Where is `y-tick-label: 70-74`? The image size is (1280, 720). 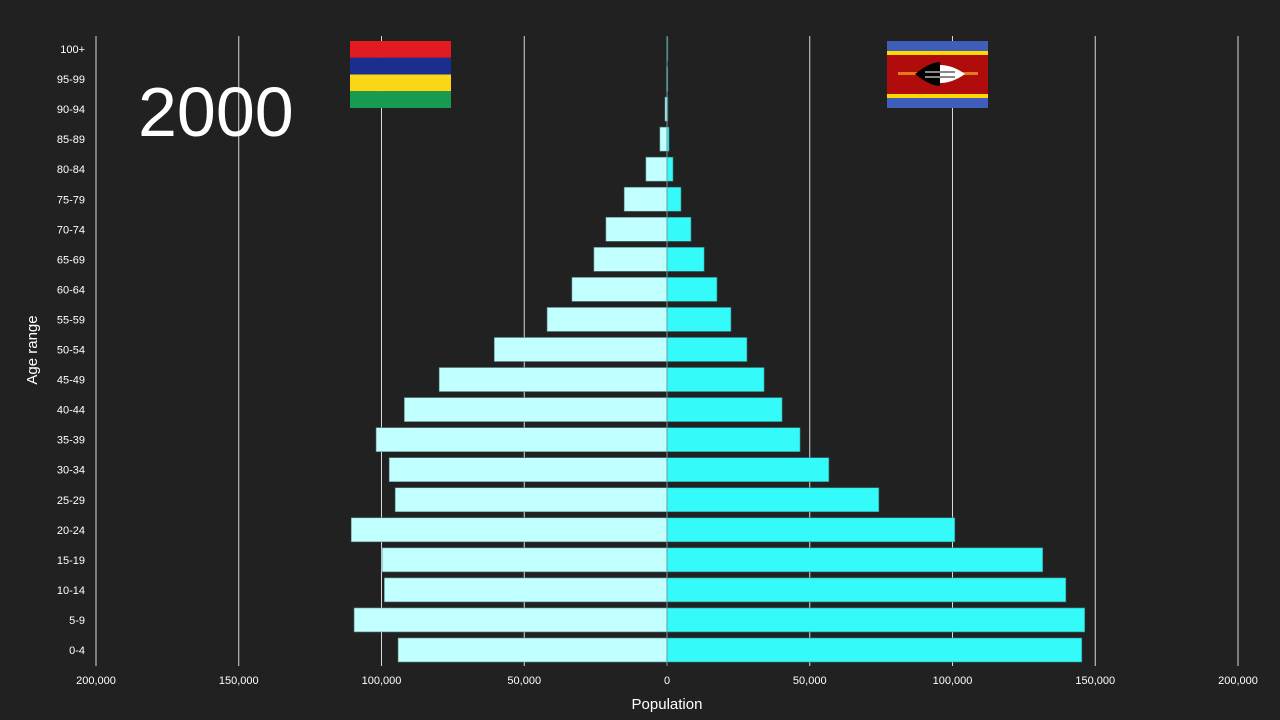 y-tick-label: 70-74 is located at coordinates (71, 230).